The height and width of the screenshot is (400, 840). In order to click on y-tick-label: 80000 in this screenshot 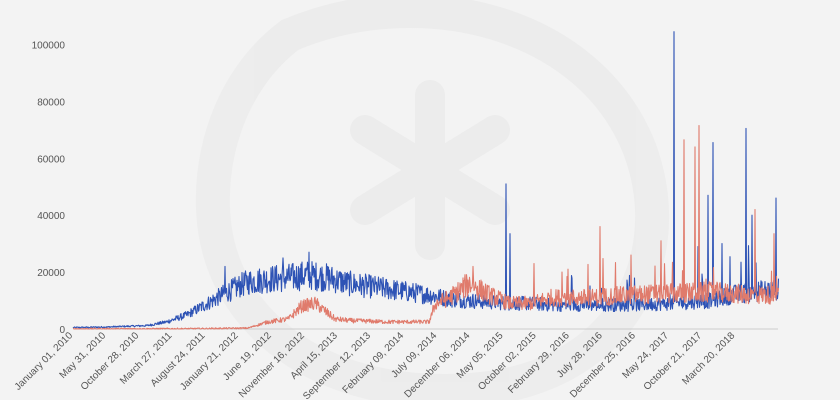, I will do `click(51, 102)`.